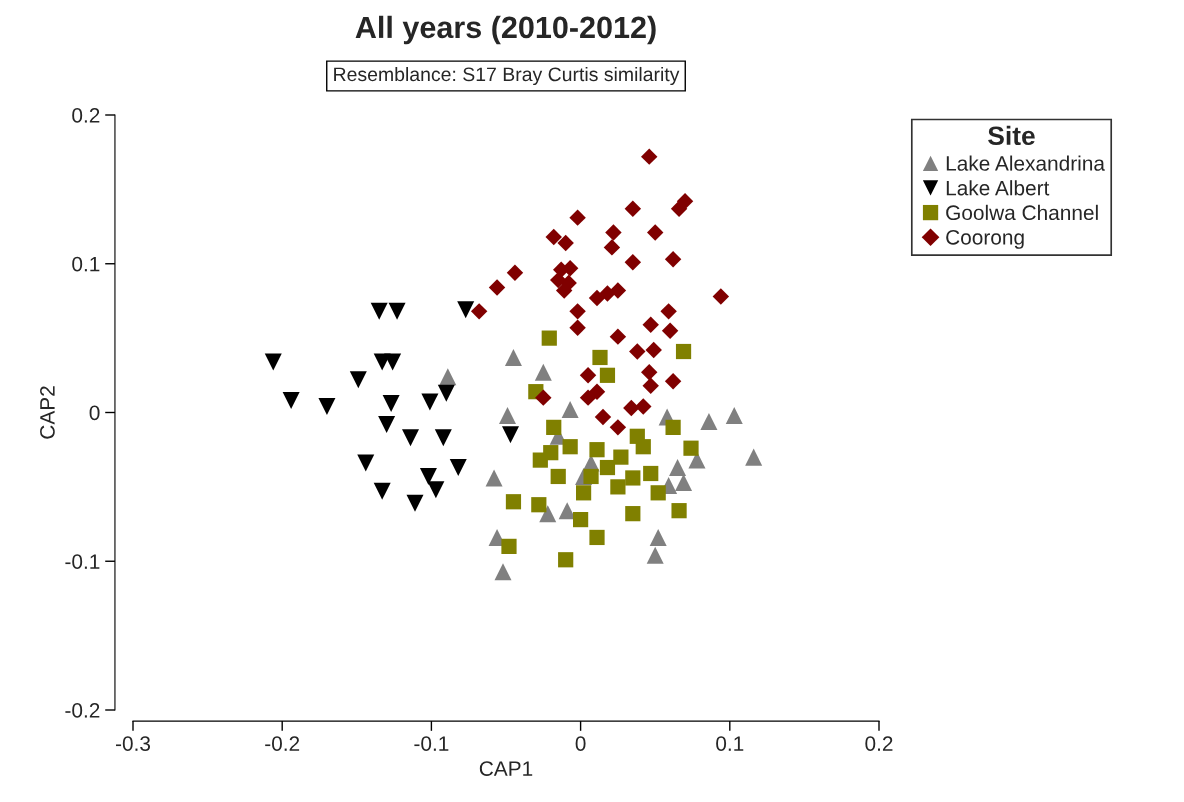 Image resolution: width=1184 pixels, height=802 pixels. What do you see at coordinates (282, 743) in the screenshot?
I see `x-tick-label: -0.2` at bounding box center [282, 743].